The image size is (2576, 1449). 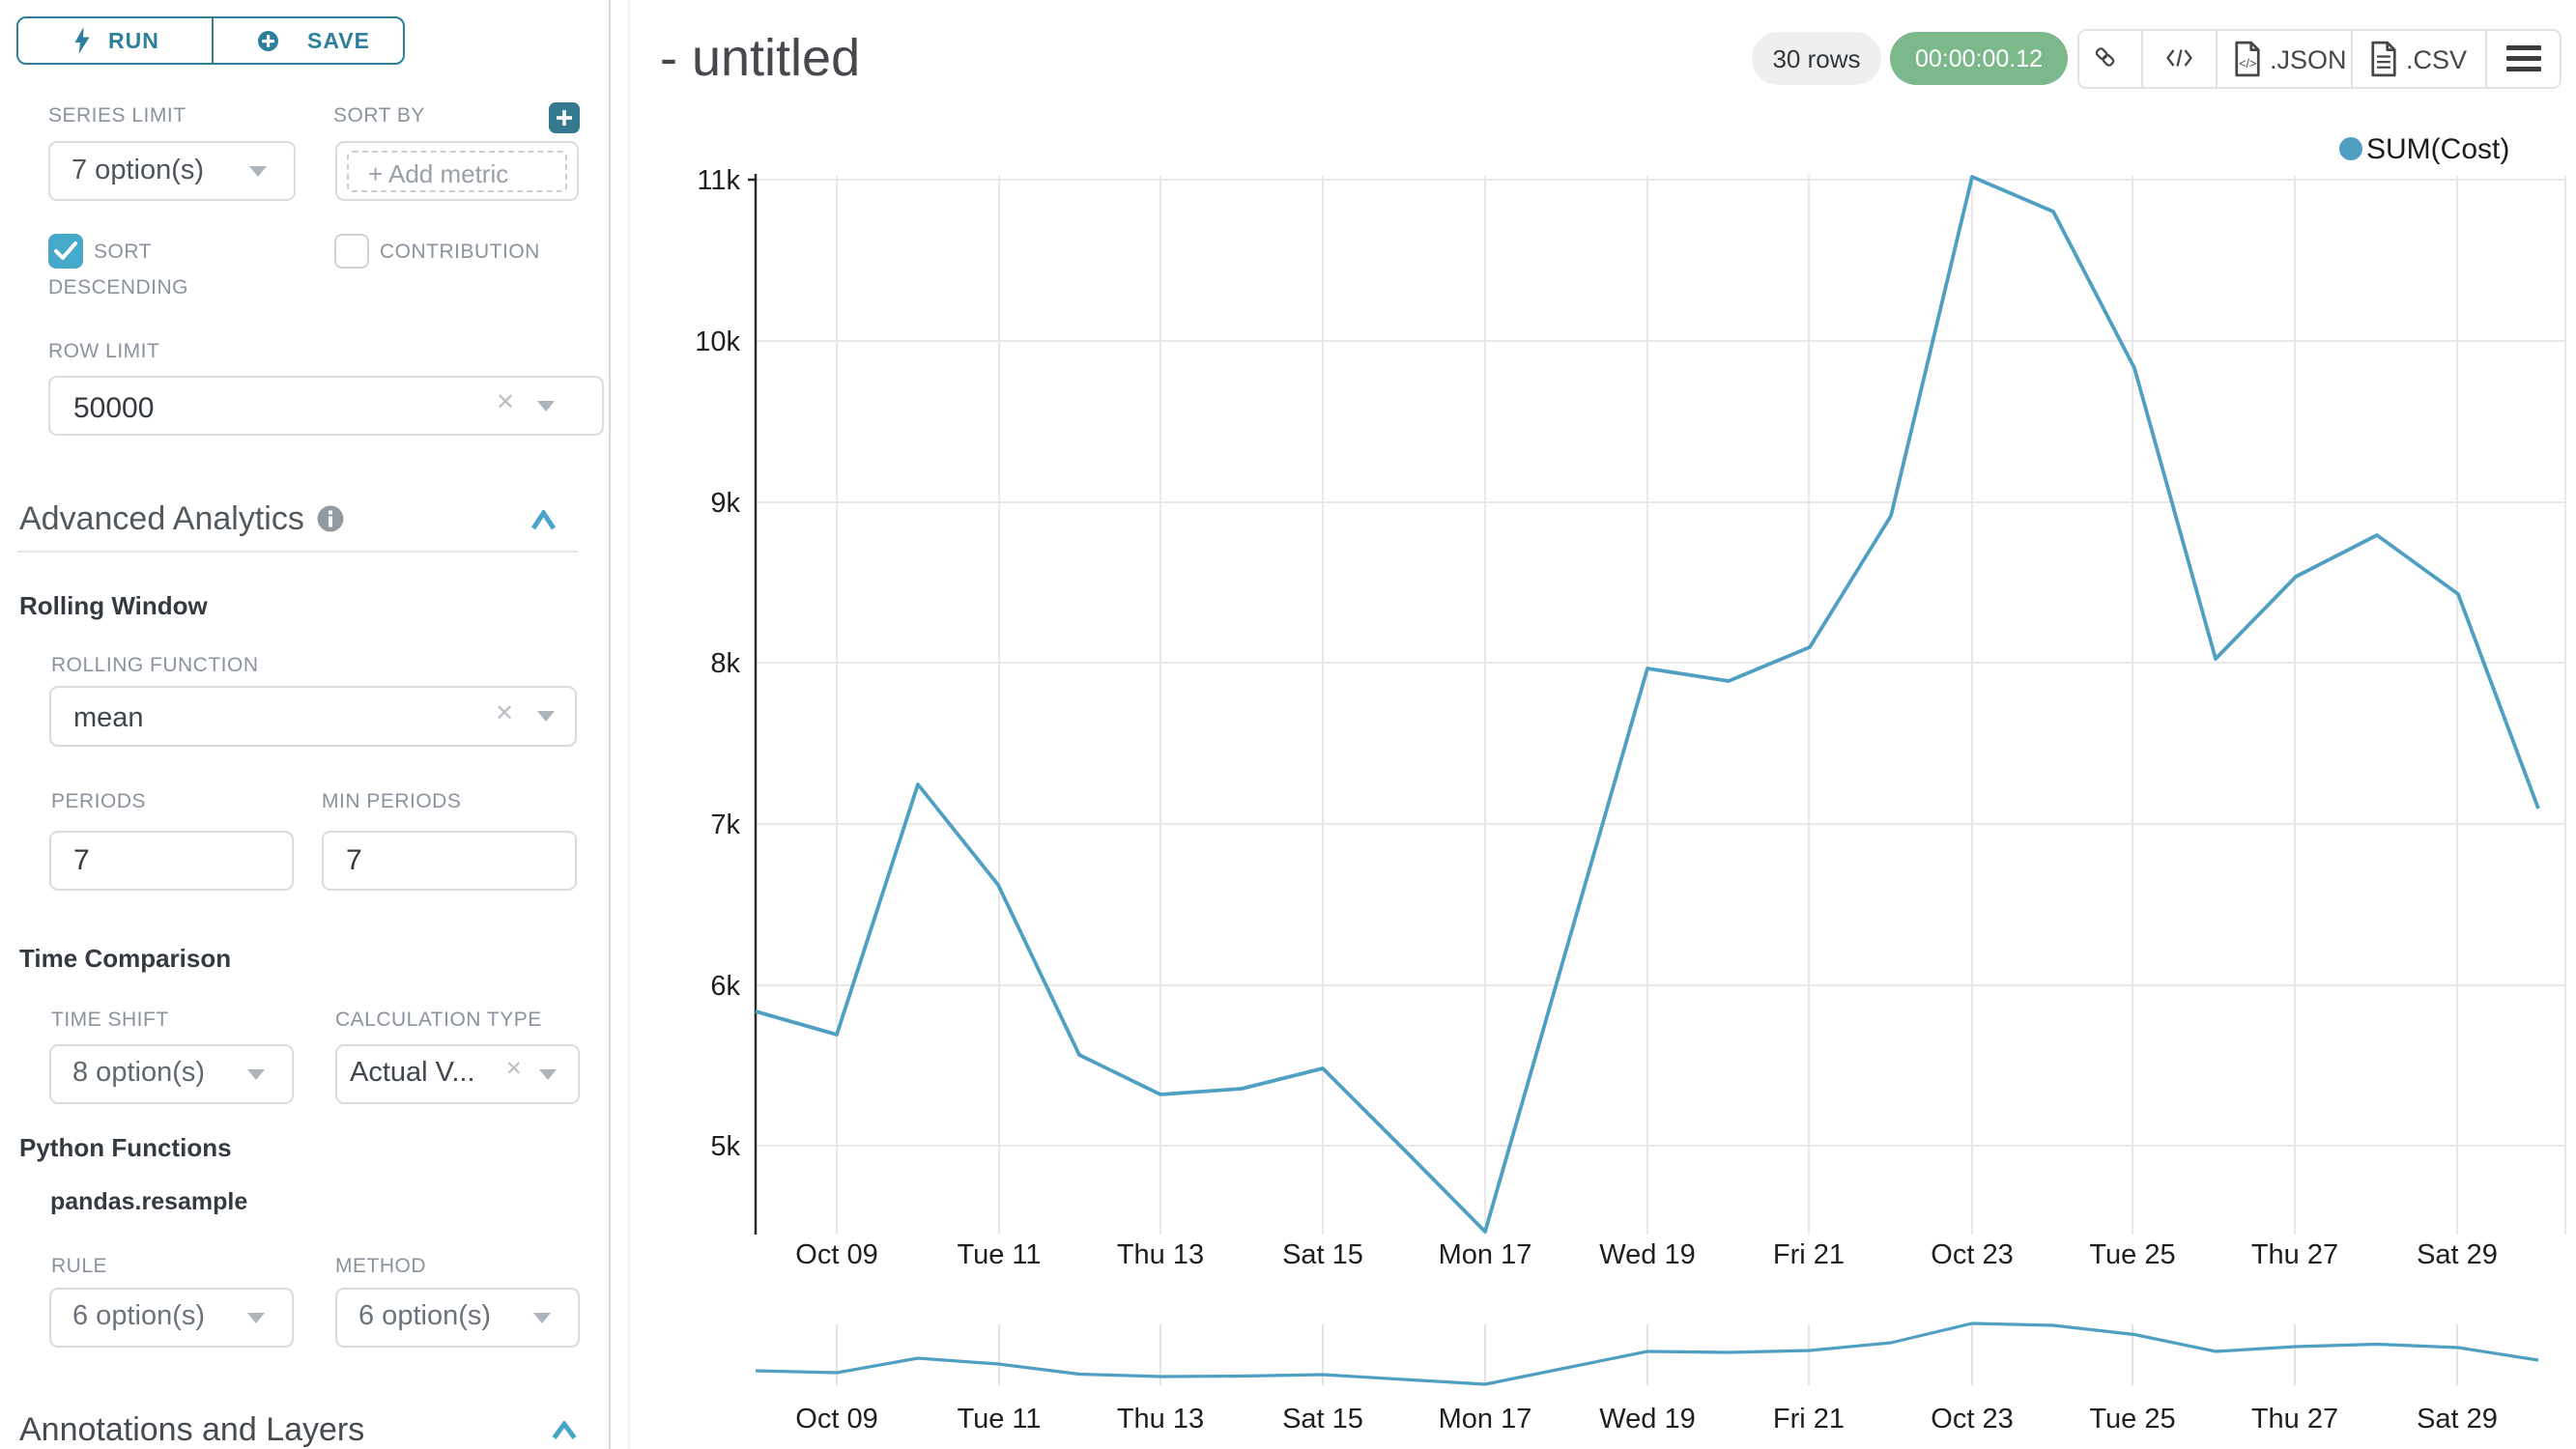 I want to click on svg-text: 6k, so click(x=725, y=986).